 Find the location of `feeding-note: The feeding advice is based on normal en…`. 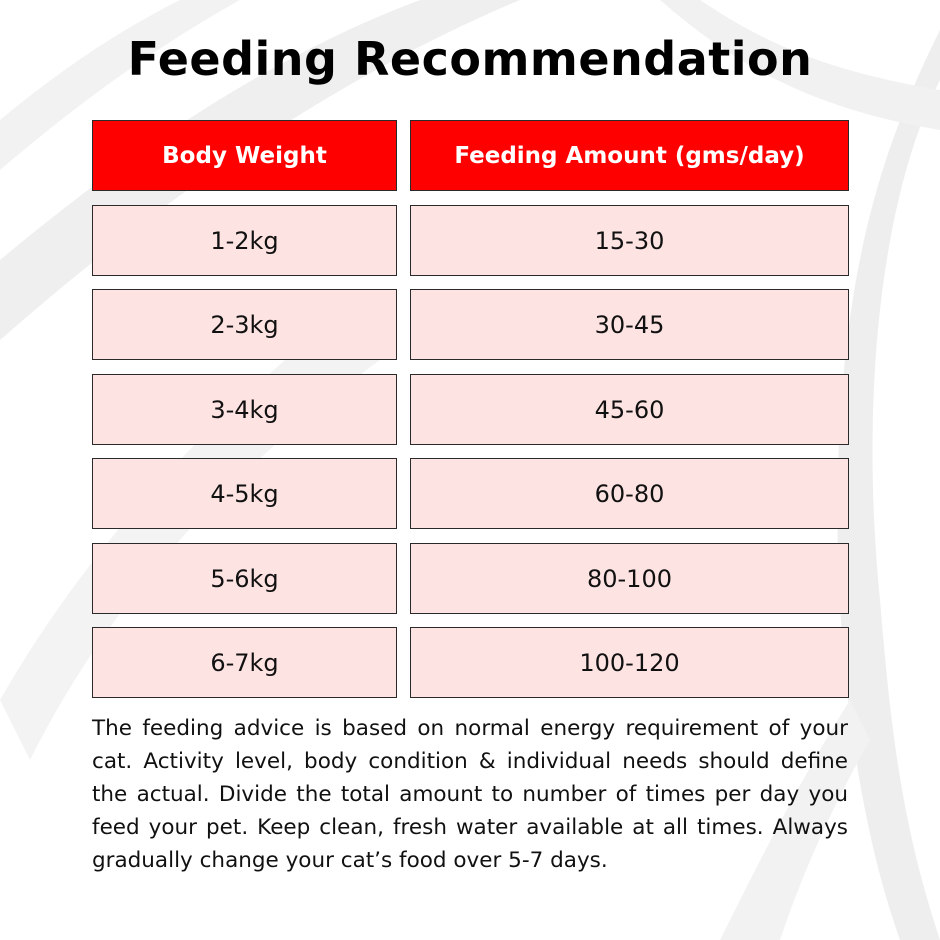

feeding-note: The feeding advice is based on normal en… is located at coordinates (470, 794).